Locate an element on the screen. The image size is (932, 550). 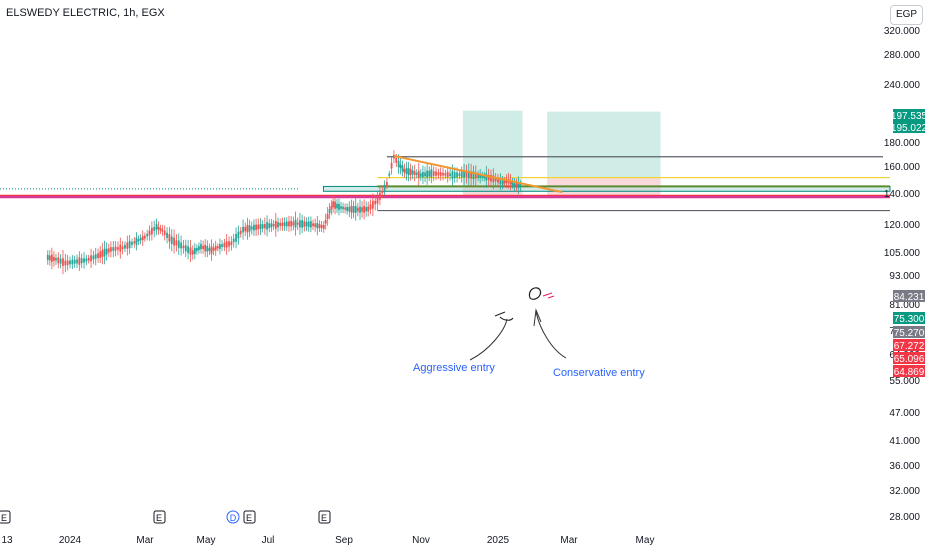
position-2-target is located at coordinates (604, 144).